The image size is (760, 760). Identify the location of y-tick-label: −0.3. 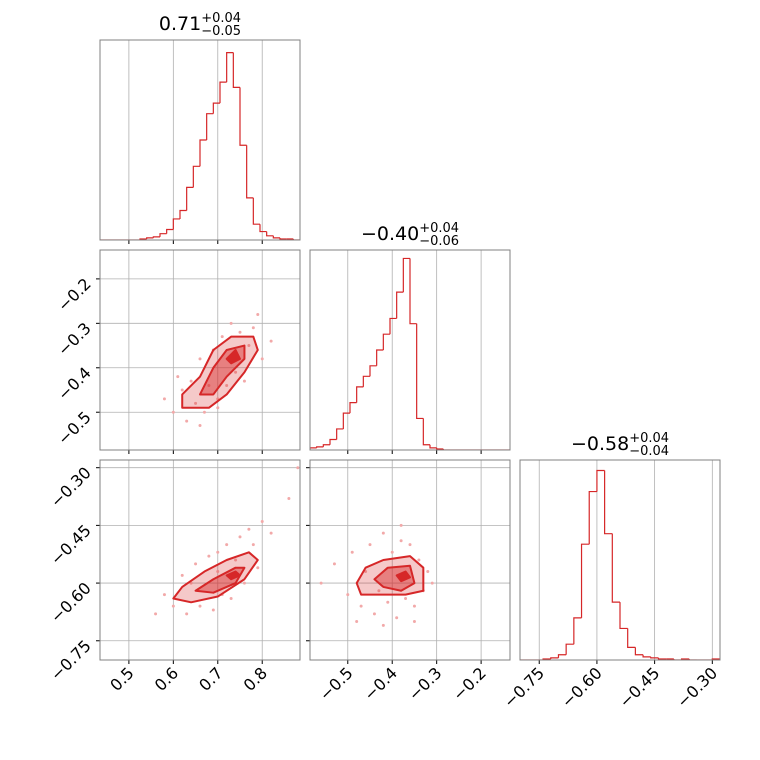
(74, 339).